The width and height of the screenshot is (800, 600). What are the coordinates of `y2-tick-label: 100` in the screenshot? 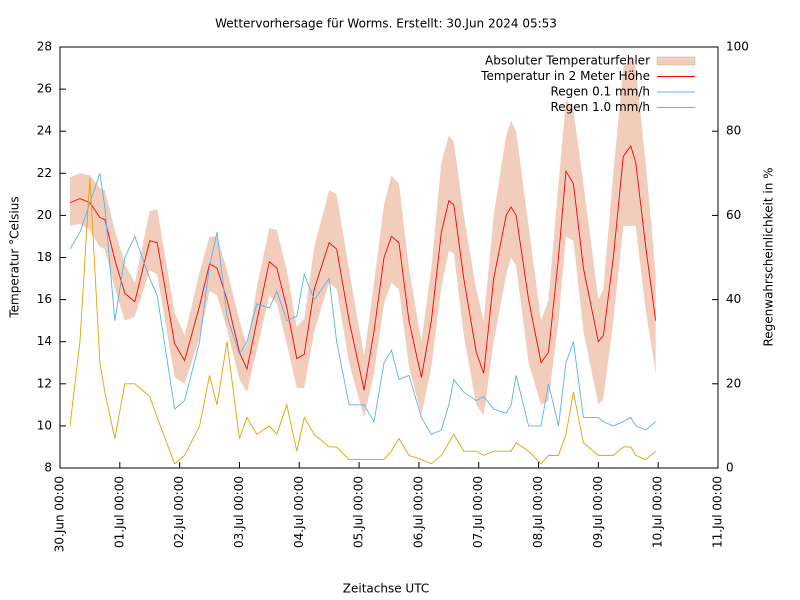 It's located at (737, 47).